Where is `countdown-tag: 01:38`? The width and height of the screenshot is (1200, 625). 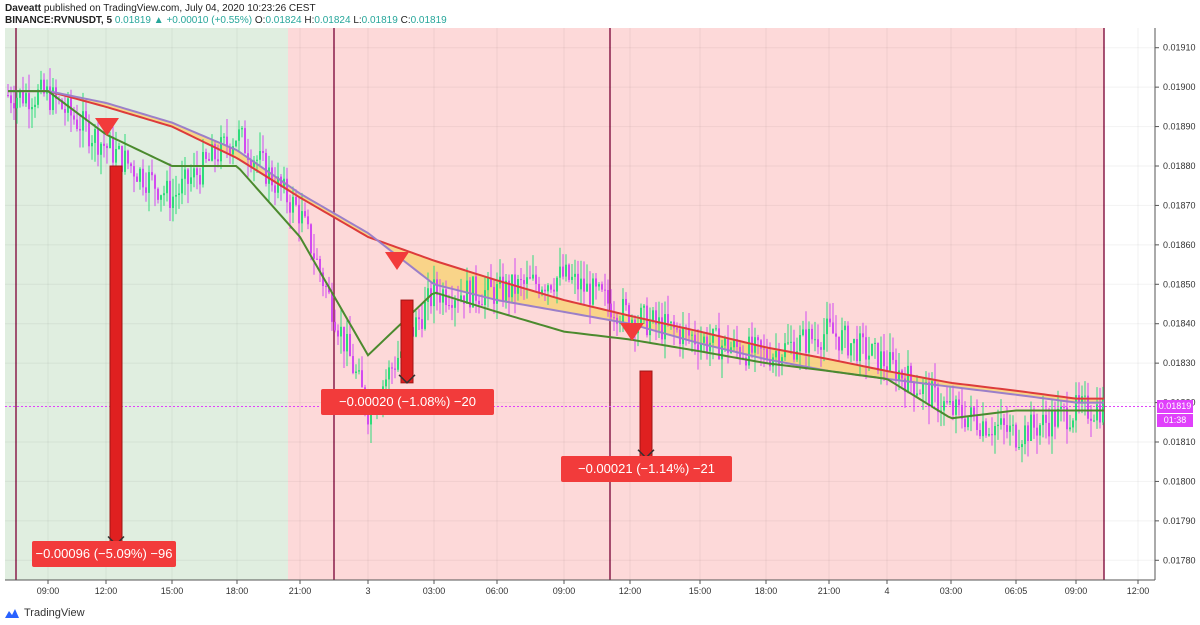 countdown-tag: 01:38 is located at coordinates (1175, 420).